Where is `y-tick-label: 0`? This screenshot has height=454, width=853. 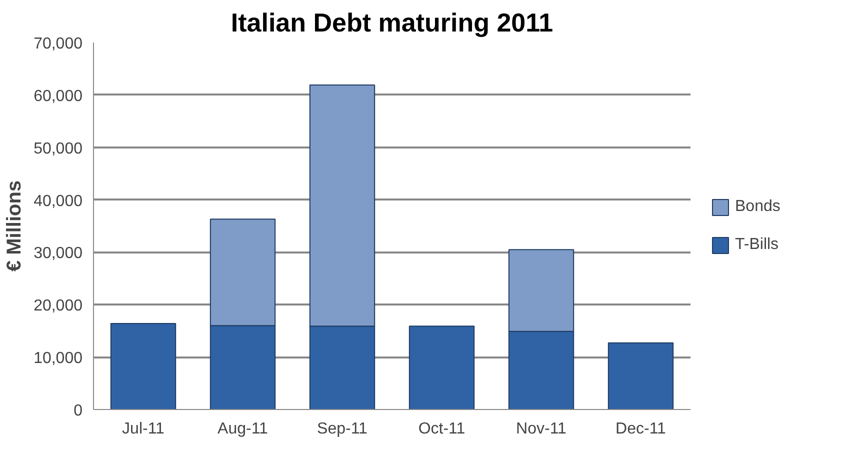 y-tick-label: 0 is located at coordinates (78, 411).